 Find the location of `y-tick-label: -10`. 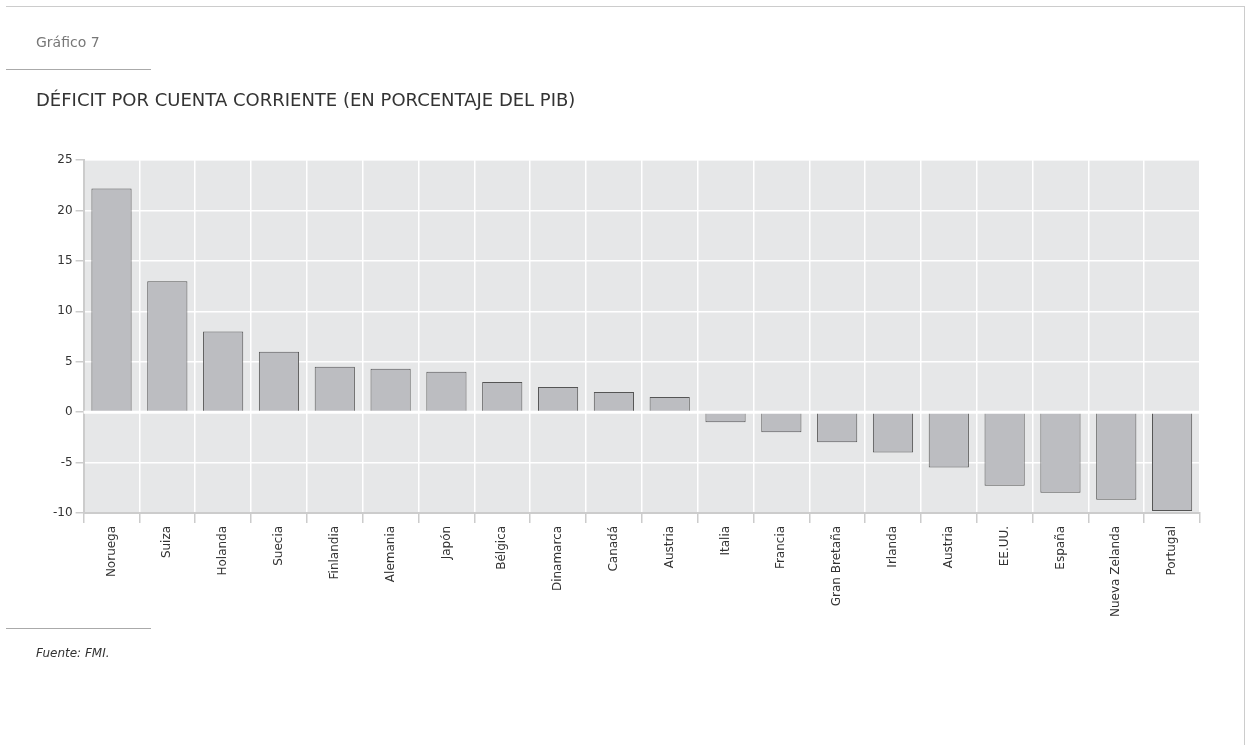

y-tick-label: -10 is located at coordinates (62, 512).